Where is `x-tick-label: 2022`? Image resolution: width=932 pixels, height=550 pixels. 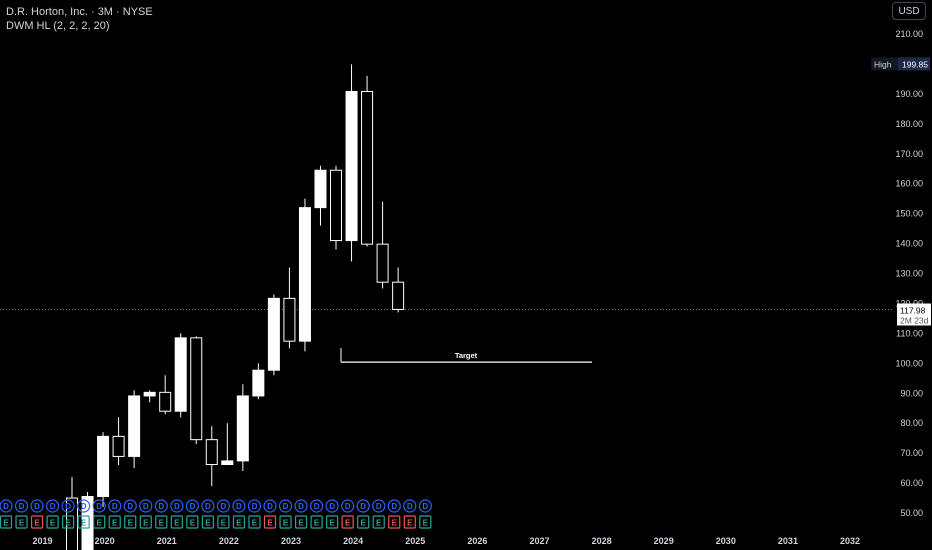
x-tick-label: 2022 is located at coordinates (229, 541).